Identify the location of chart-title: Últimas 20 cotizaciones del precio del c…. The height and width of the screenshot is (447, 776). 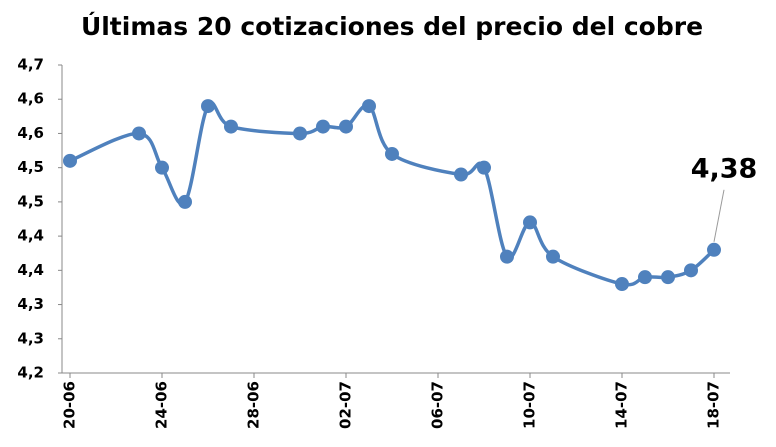
(392, 26).